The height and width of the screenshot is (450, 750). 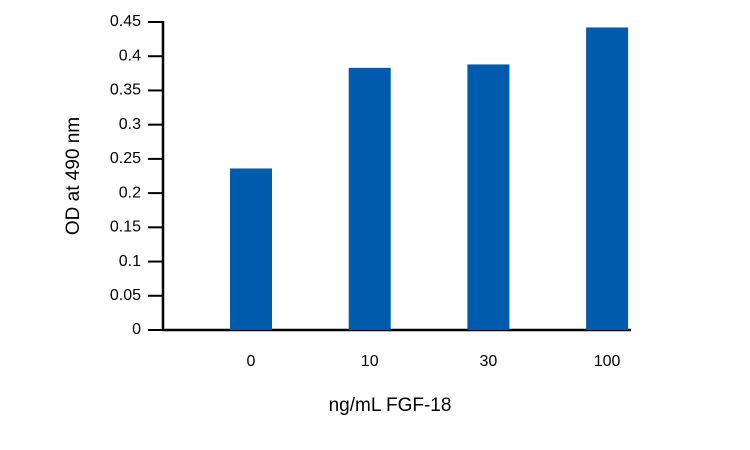 What do you see at coordinates (130, 192) in the screenshot?
I see `y-tick-label: 0.2` at bounding box center [130, 192].